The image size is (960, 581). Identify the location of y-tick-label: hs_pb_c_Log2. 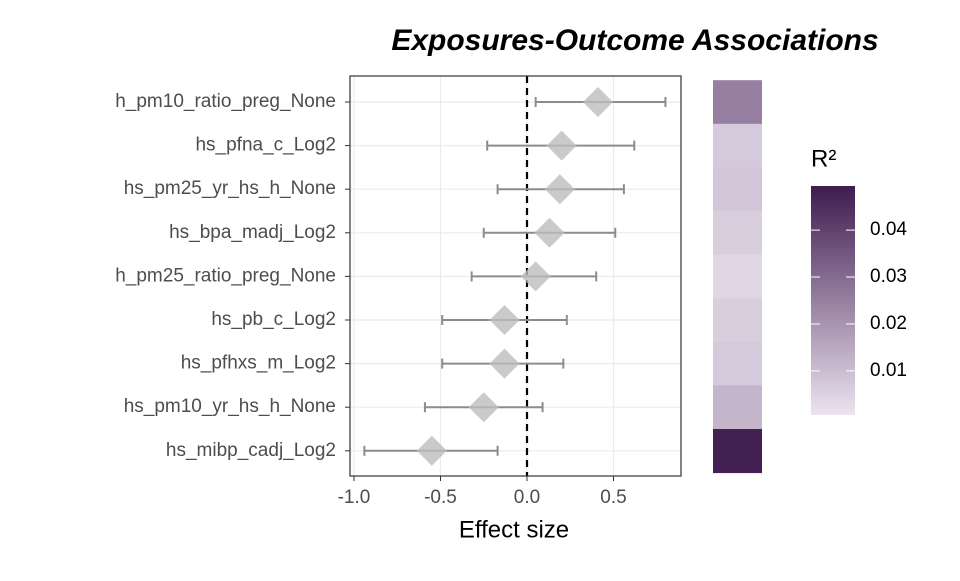
(273, 319).